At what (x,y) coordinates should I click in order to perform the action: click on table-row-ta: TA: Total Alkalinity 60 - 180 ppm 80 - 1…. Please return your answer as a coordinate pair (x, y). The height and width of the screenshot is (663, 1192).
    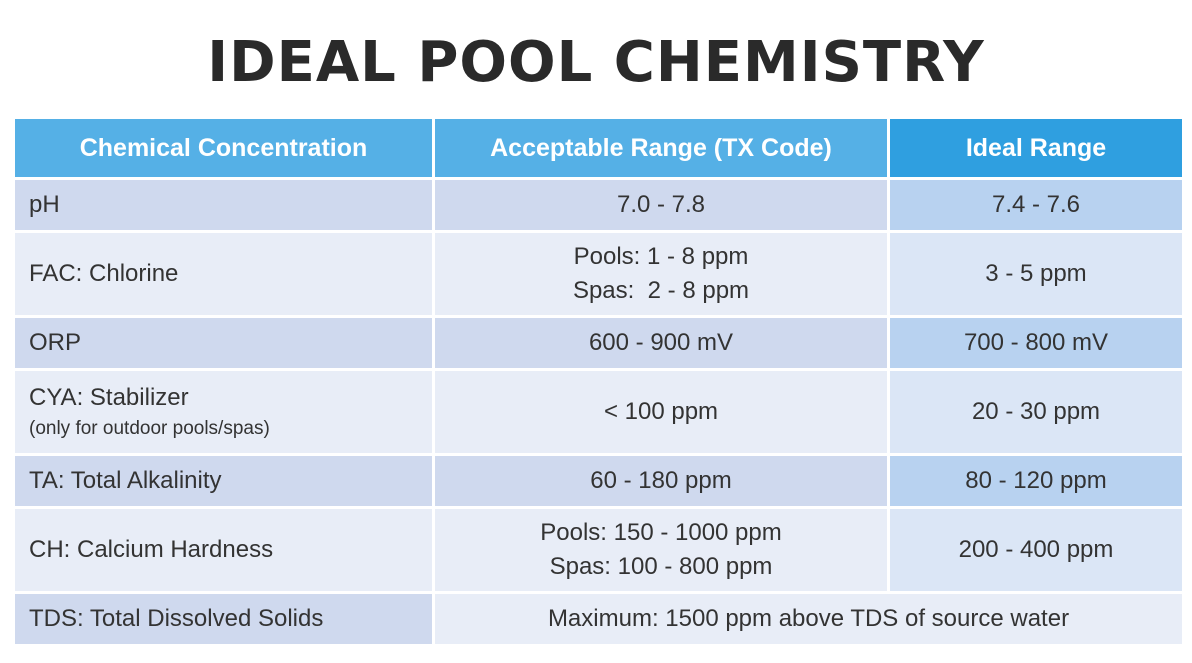
    Looking at the image, I should click on (598, 481).